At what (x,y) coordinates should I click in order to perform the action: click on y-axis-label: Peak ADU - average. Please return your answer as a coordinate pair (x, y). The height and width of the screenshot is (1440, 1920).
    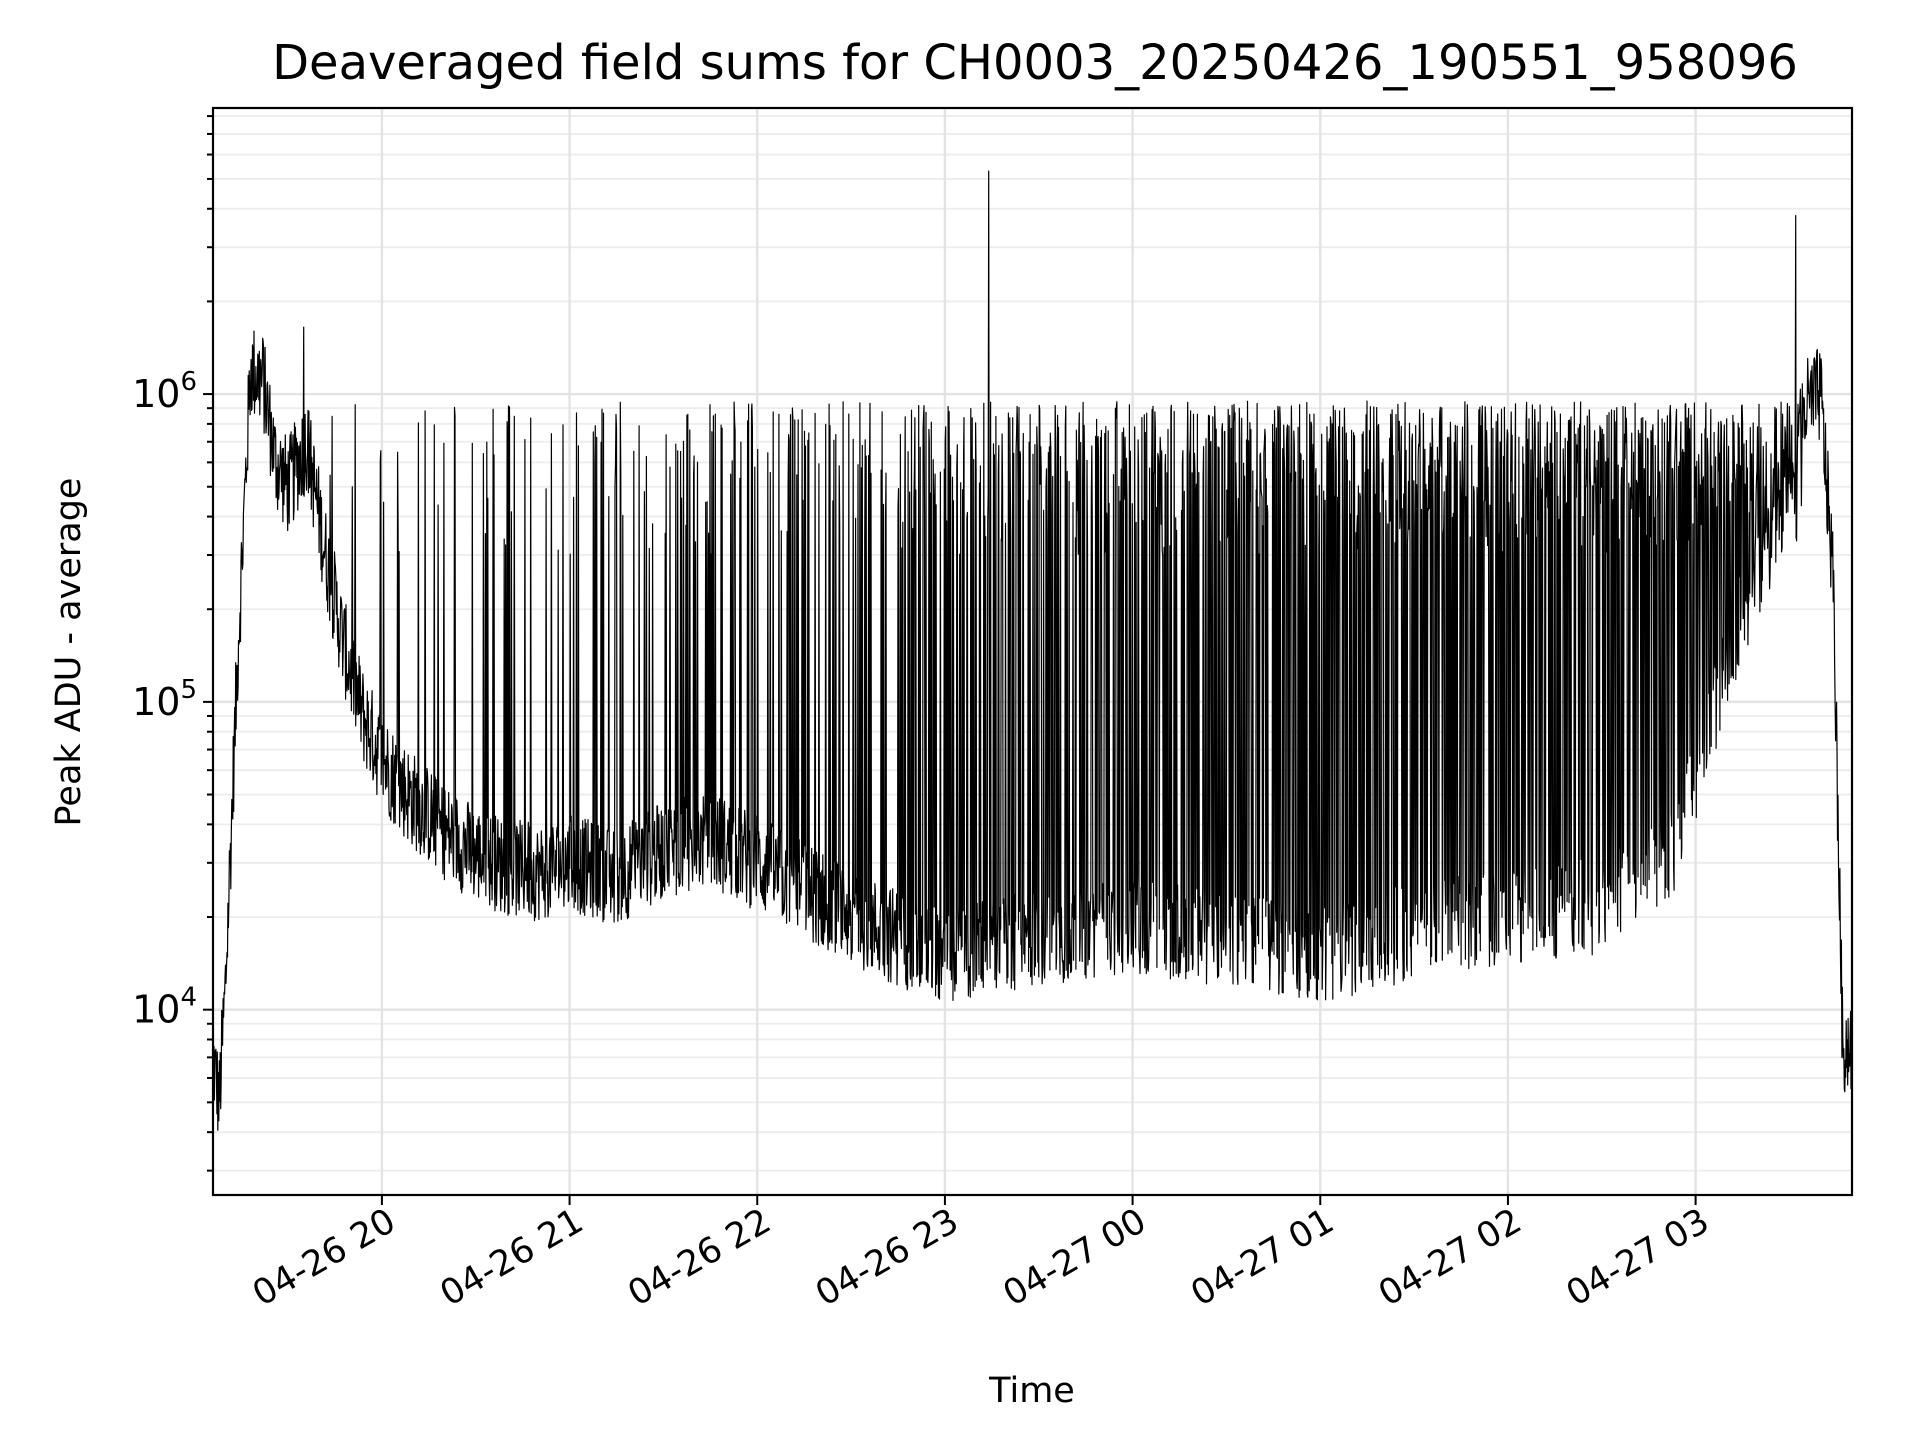
    Looking at the image, I should click on (69, 652).